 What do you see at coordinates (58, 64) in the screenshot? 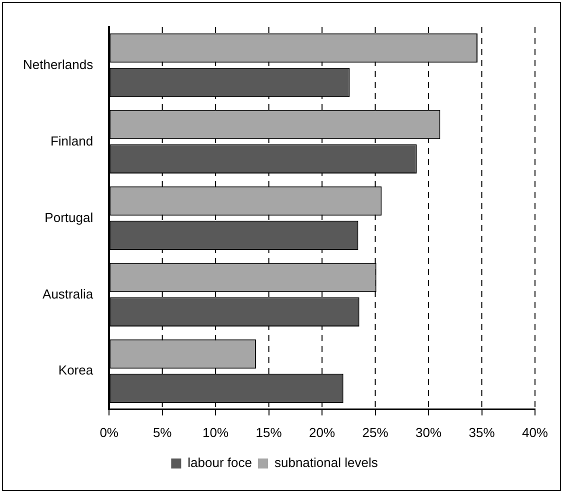
I see `y-tick-label: Netherlands` at bounding box center [58, 64].